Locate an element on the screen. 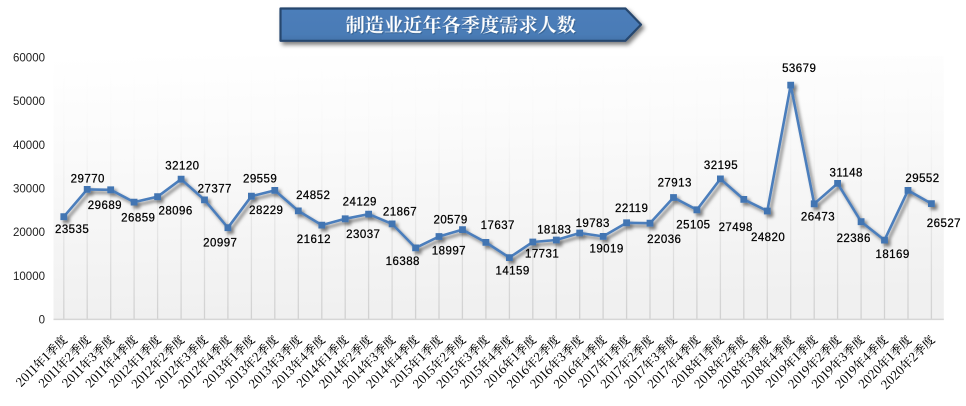  svg-text: 22386 is located at coordinates (854, 239).